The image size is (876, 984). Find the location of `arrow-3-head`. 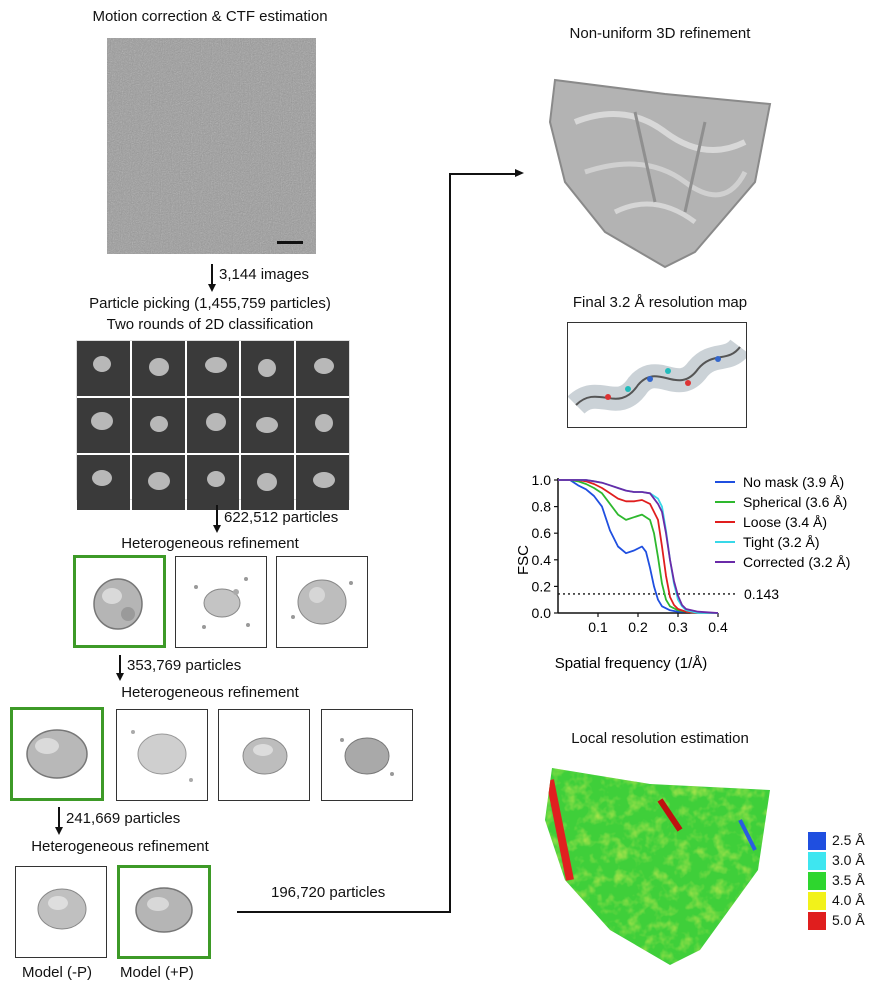

arrow-3-head is located at coordinates (120, 677).